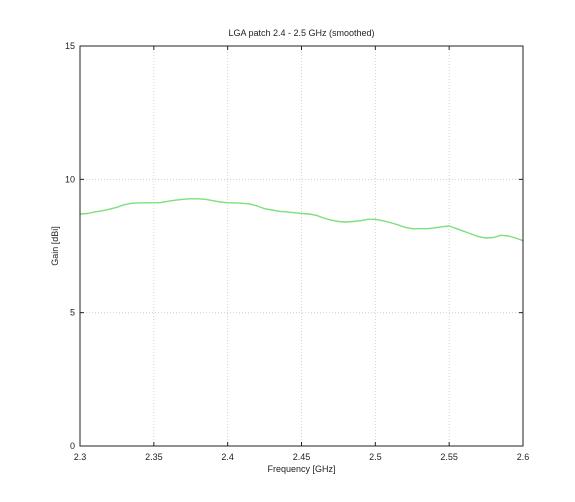  What do you see at coordinates (154, 457) in the screenshot?
I see `x-tick-label: 2.35` at bounding box center [154, 457].